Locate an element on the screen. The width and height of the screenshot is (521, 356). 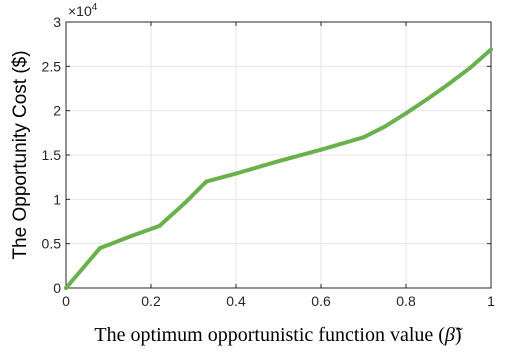
y-tick-label: 3 is located at coordinates (57, 22).